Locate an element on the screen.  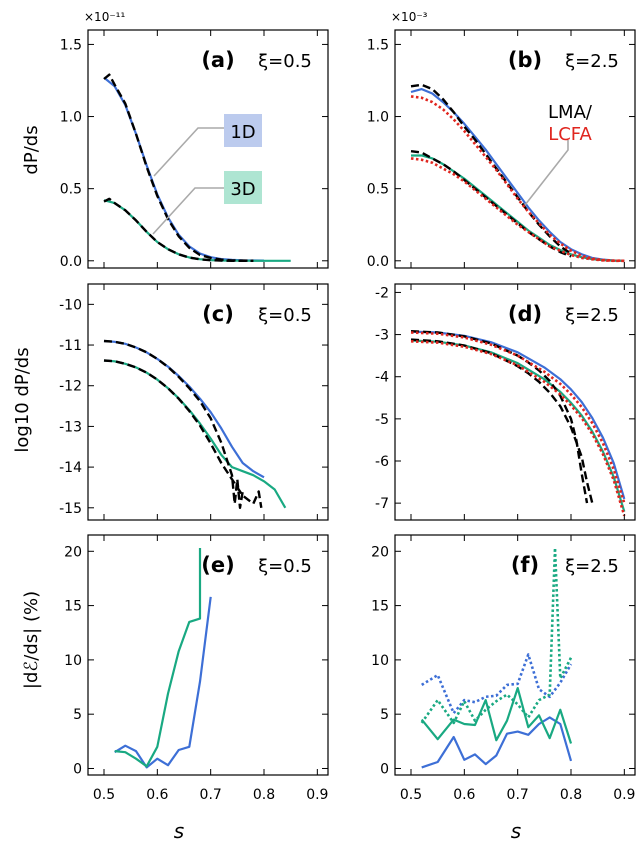
y-tick-label: -6 is located at coordinates (382, 462).